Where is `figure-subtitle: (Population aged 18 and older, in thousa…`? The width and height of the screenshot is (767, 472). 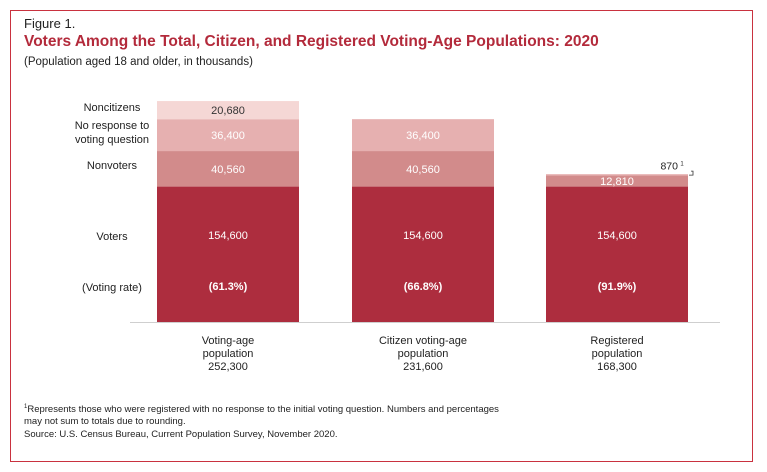
figure-subtitle: (Population aged 18 and older, in thousa… is located at coordinates (138, 62).